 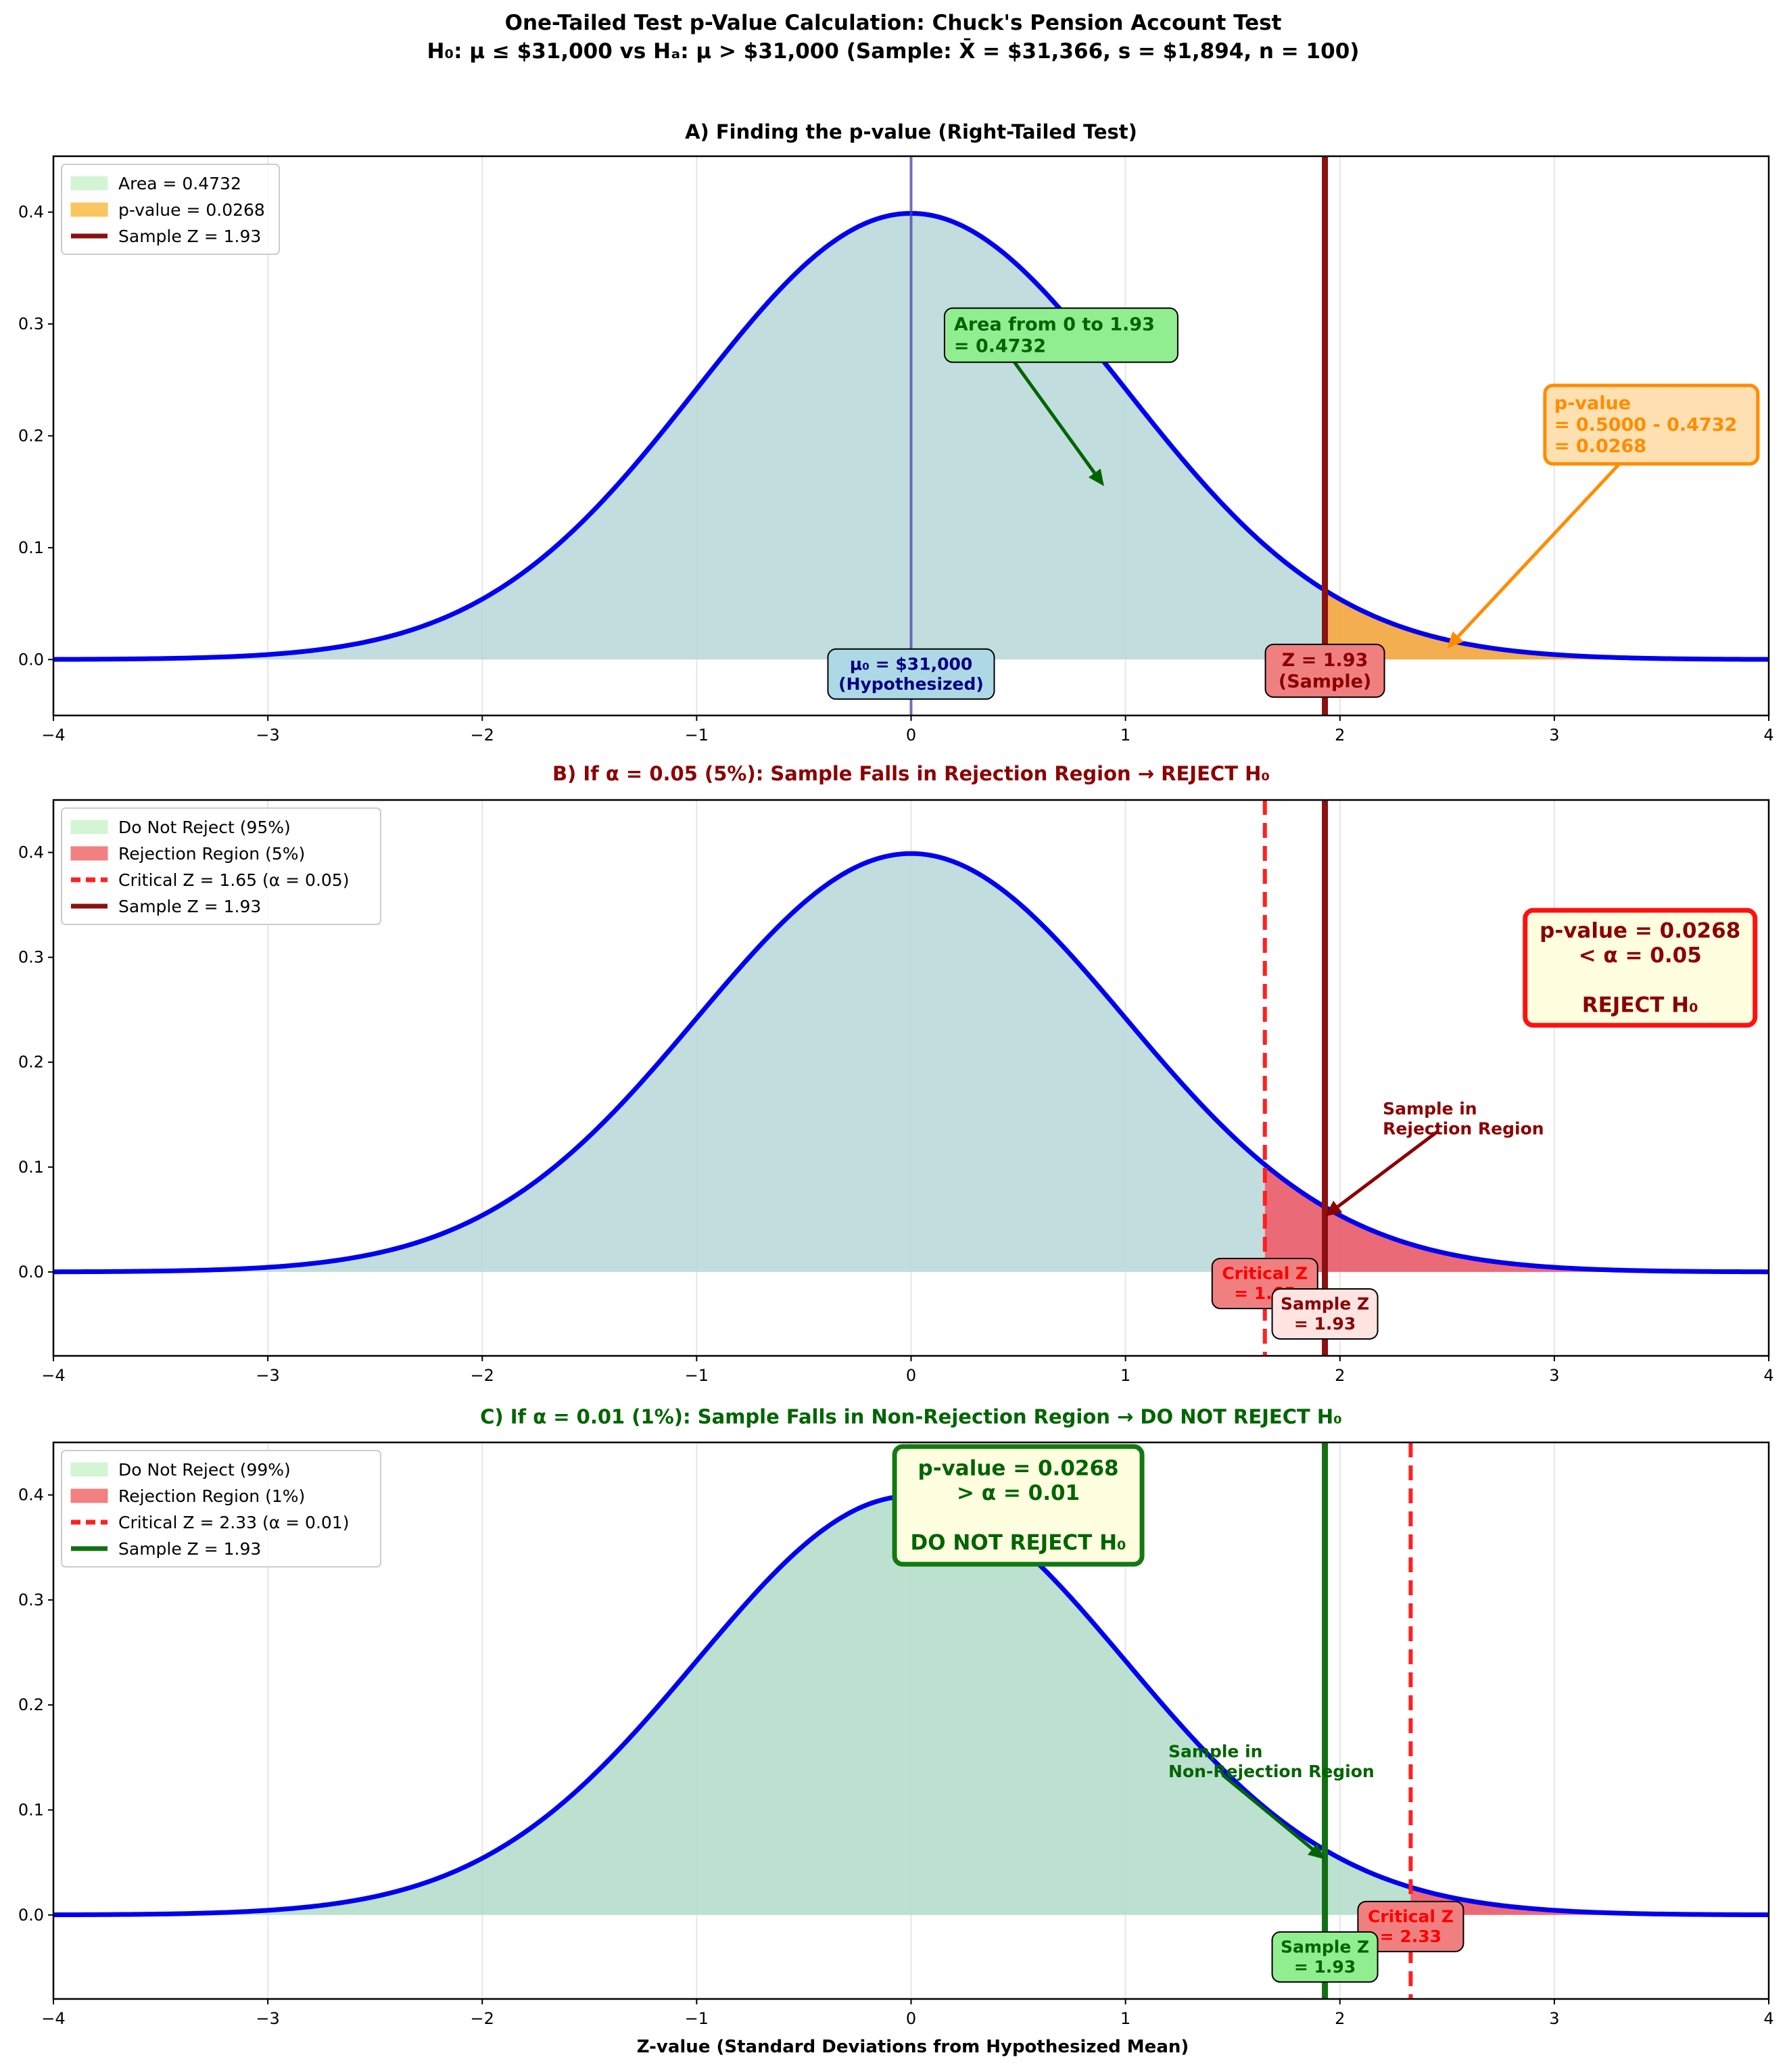 What do you see at coordinates (211, 1496) in the screenshot?
I see `legend-label: Rejection Region (1%)` at bounding box center [211, 1496].